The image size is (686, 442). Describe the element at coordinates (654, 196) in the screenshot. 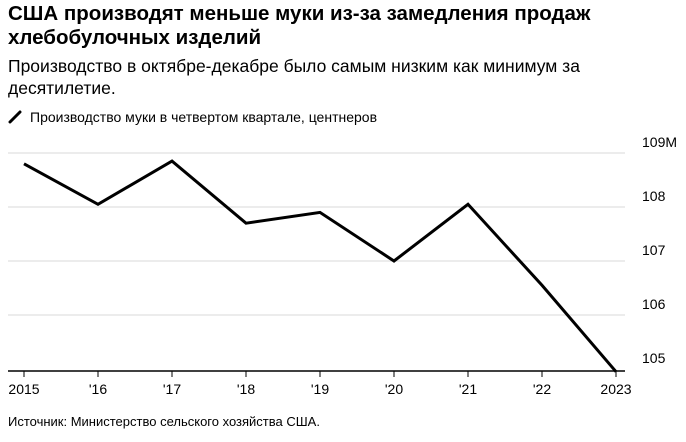

I see `y-tick-label: 108` at that location.